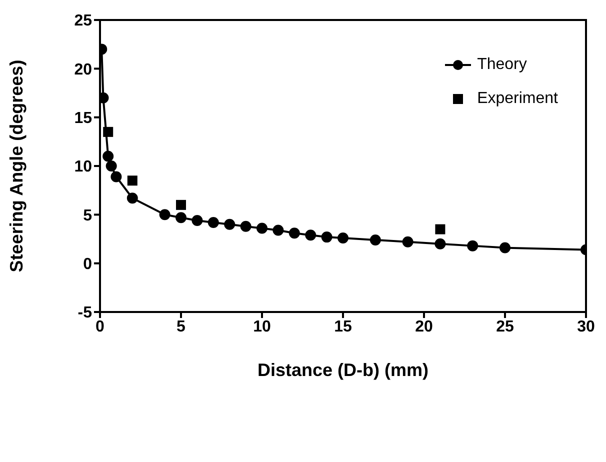 This screenshot has width=606, height=462. I want to click on x-tick-label: 20, so click(424, 327).